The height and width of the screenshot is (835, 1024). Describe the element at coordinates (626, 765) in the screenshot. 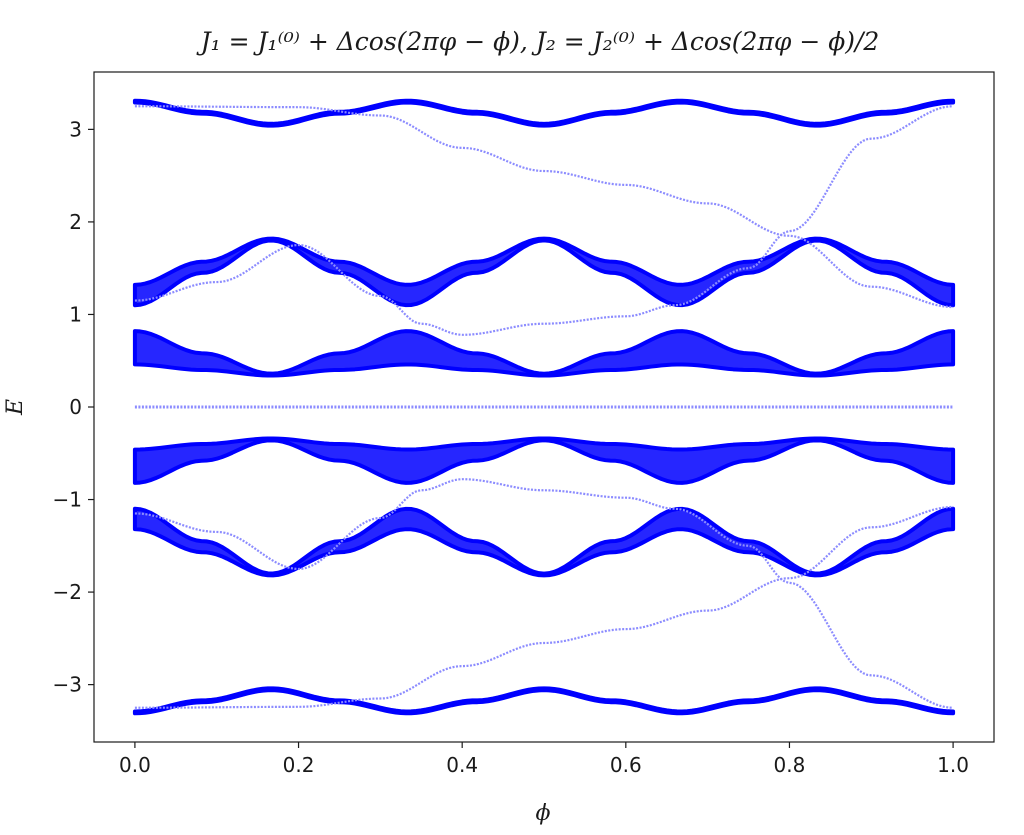

I see `x-tick-label: 0.6` at that location.